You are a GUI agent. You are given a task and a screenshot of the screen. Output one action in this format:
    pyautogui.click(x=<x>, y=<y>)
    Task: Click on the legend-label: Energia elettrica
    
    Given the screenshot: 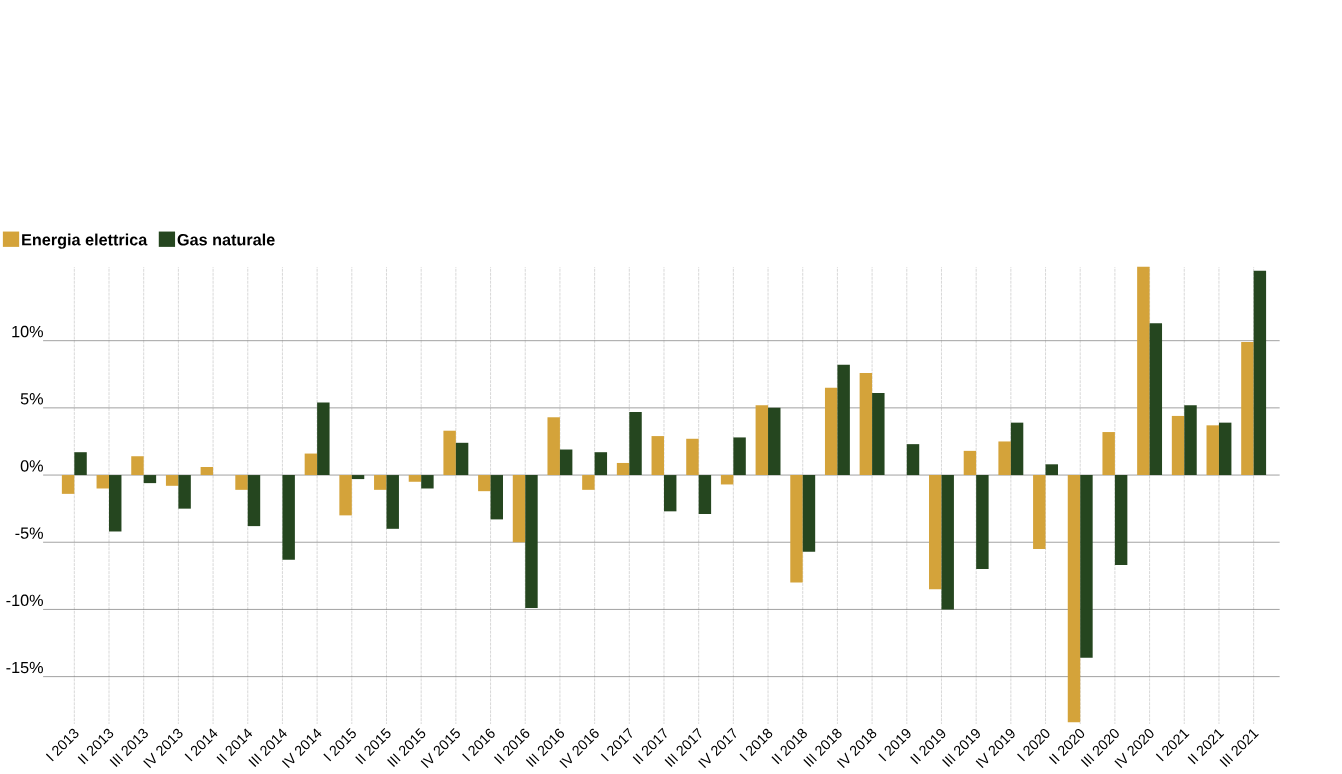 What is the action you would take?
    pyautogui.click(x=85, y=241)
    